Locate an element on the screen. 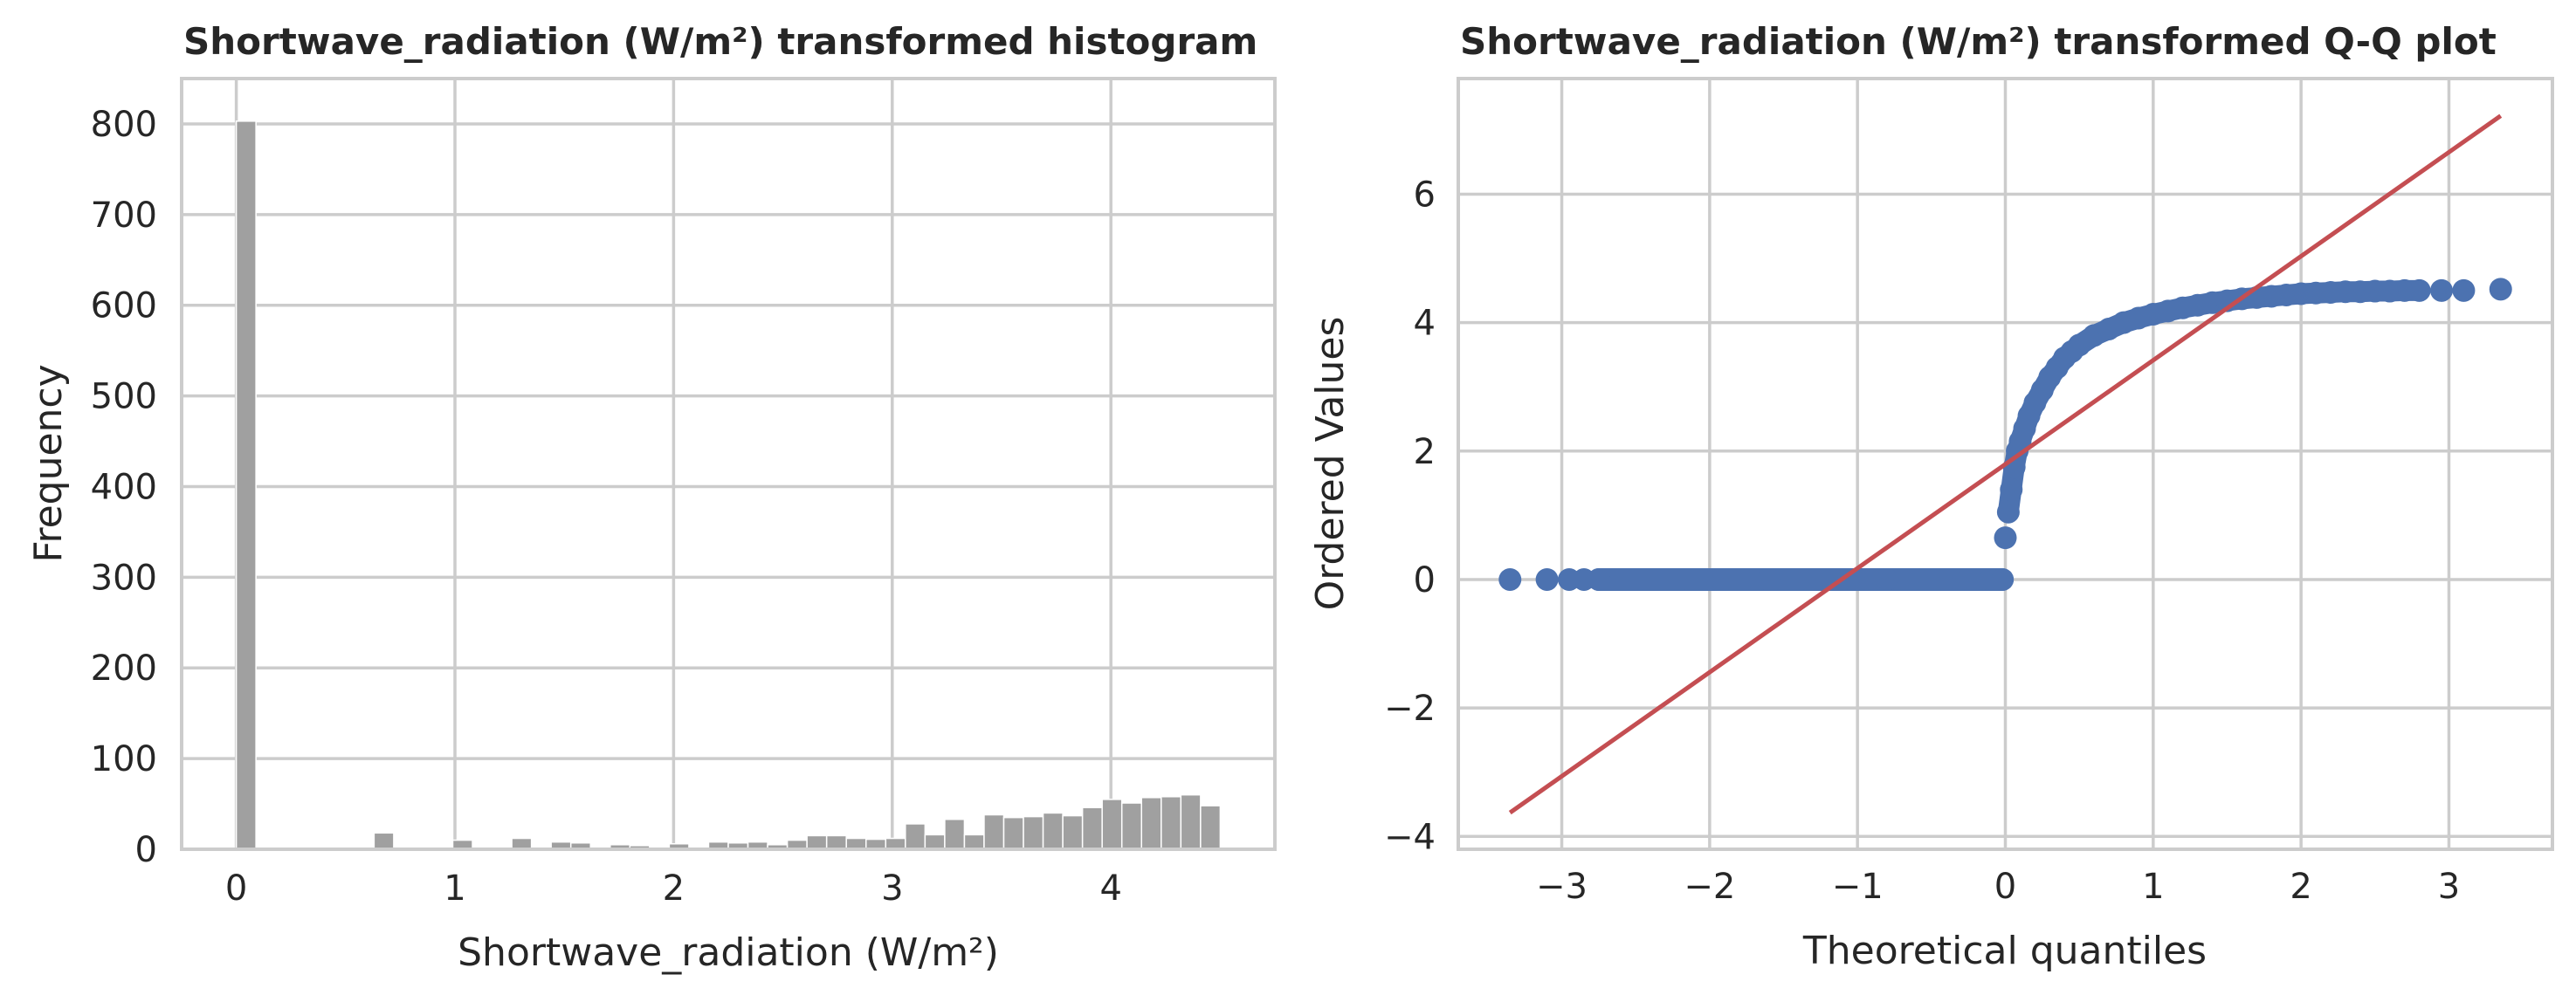 Image resolution: width=2576 pixels, height=1002 pixels. histogram-y-tick-label: 0 is located at coordinates (146, 850).